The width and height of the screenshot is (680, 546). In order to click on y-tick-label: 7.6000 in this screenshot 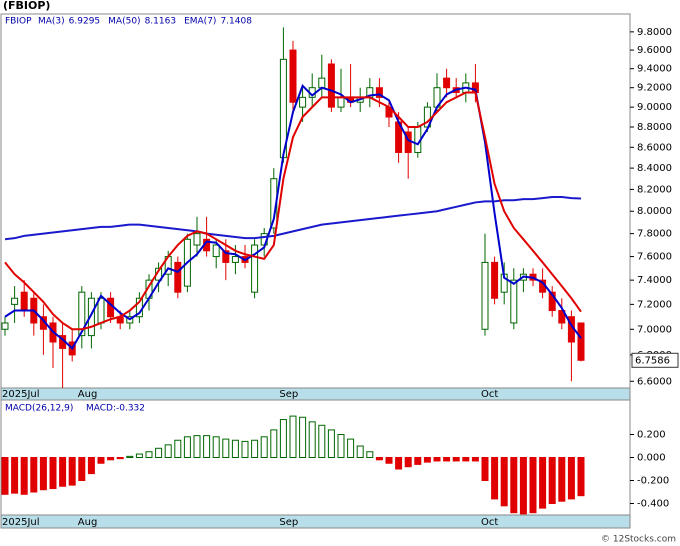, I will do `click(654, 257)`.